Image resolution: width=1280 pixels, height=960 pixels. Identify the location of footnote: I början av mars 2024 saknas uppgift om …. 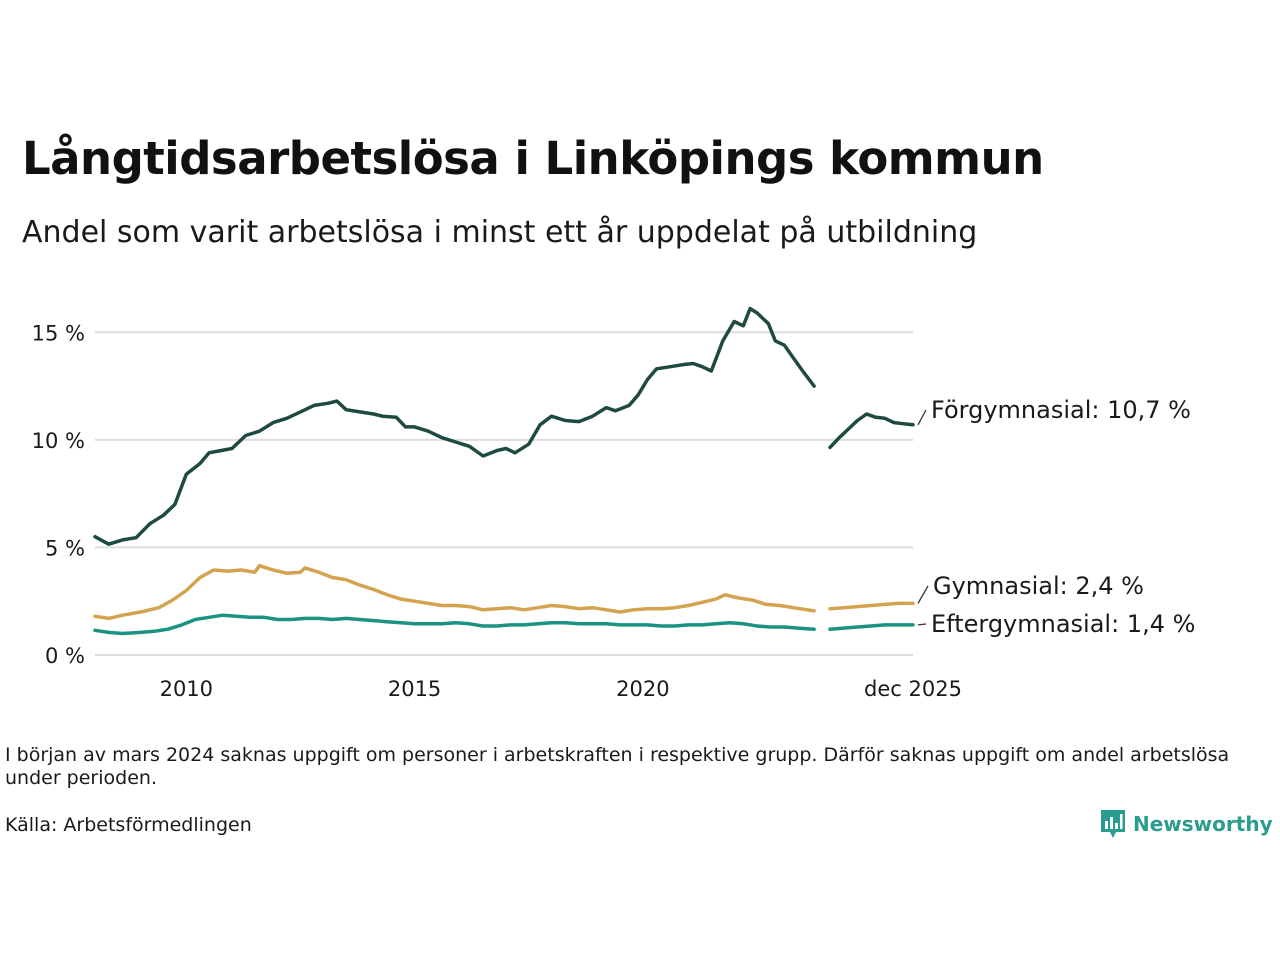
(617, 766).